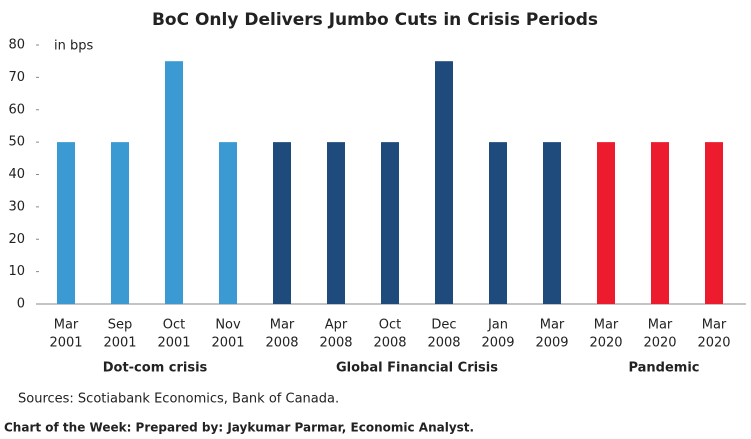  What do you see at coordinates (16, 77) in the screenshot?
I see `y-tick-label: 70` at bounding box center [16, 77].